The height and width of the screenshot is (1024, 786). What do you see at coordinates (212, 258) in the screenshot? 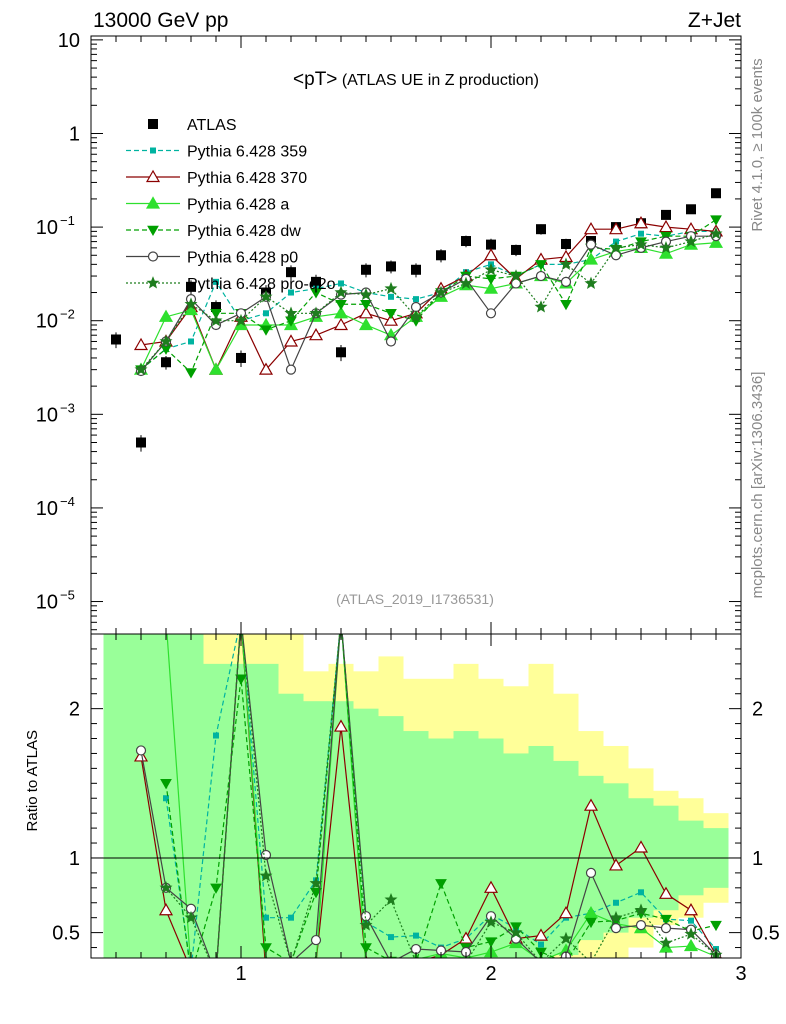
I see `legend-item: Pythia 6.428 p0` at bounding box center [212, 258].